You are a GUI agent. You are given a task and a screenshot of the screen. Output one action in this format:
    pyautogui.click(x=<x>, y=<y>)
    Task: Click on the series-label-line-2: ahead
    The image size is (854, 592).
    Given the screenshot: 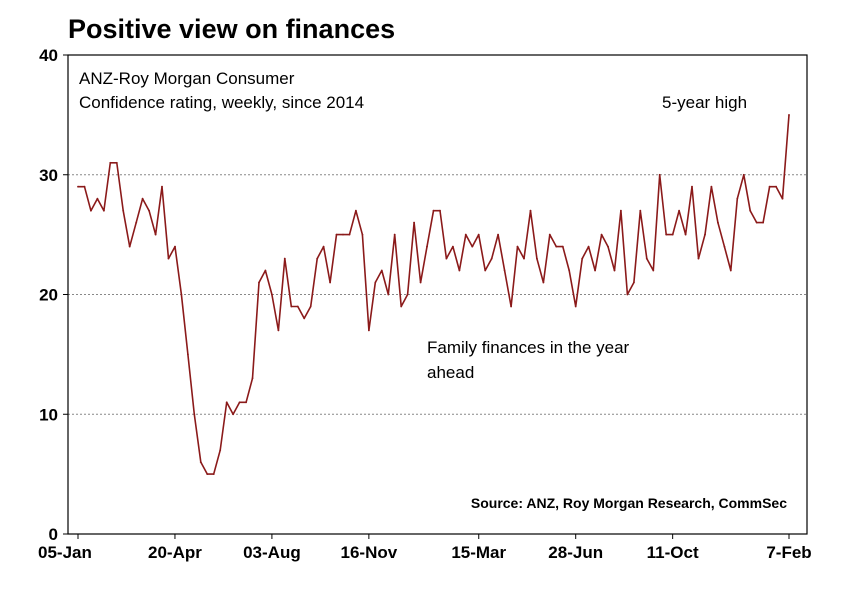 What is the action you would take?
    pyautogui.click(x=450, y=372)
    